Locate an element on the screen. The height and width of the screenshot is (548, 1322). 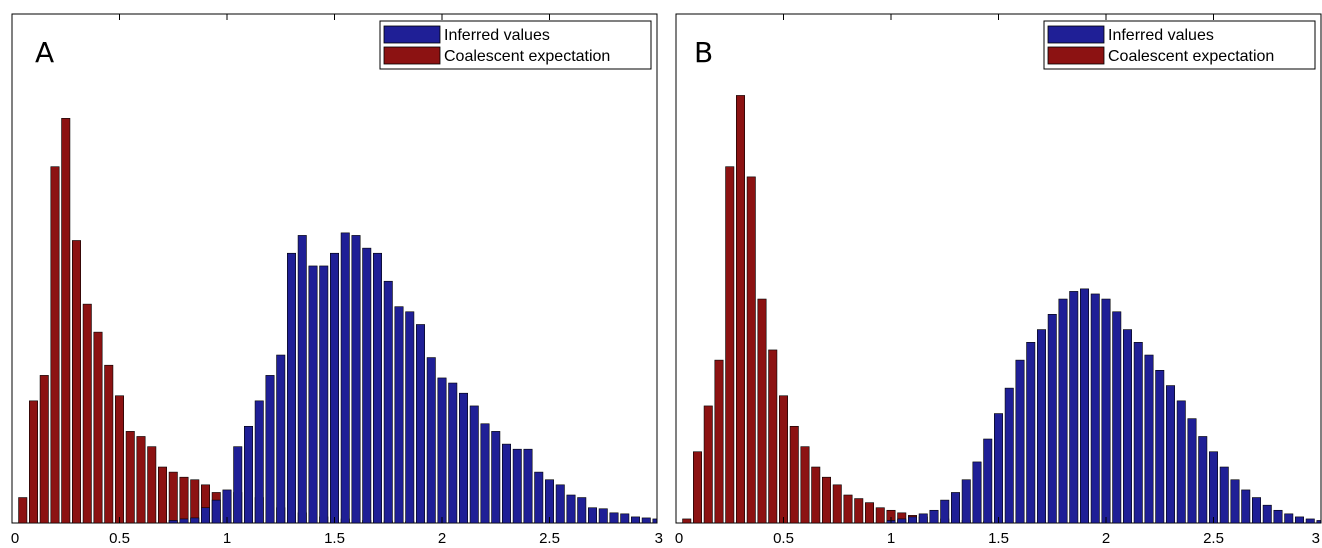
panel-a-xtick-label-1: 0.5 is located at coordinates (119, 538).